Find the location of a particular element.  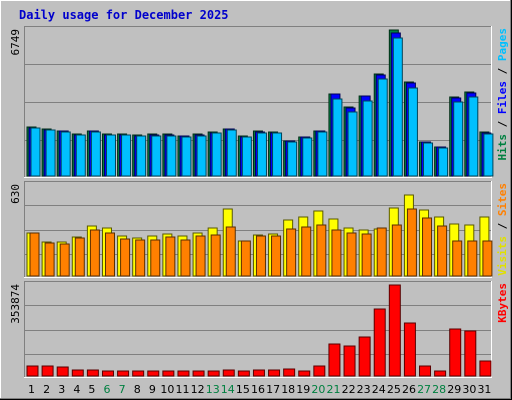

x-tick-label: 19 is located at coordinates (303, 389).